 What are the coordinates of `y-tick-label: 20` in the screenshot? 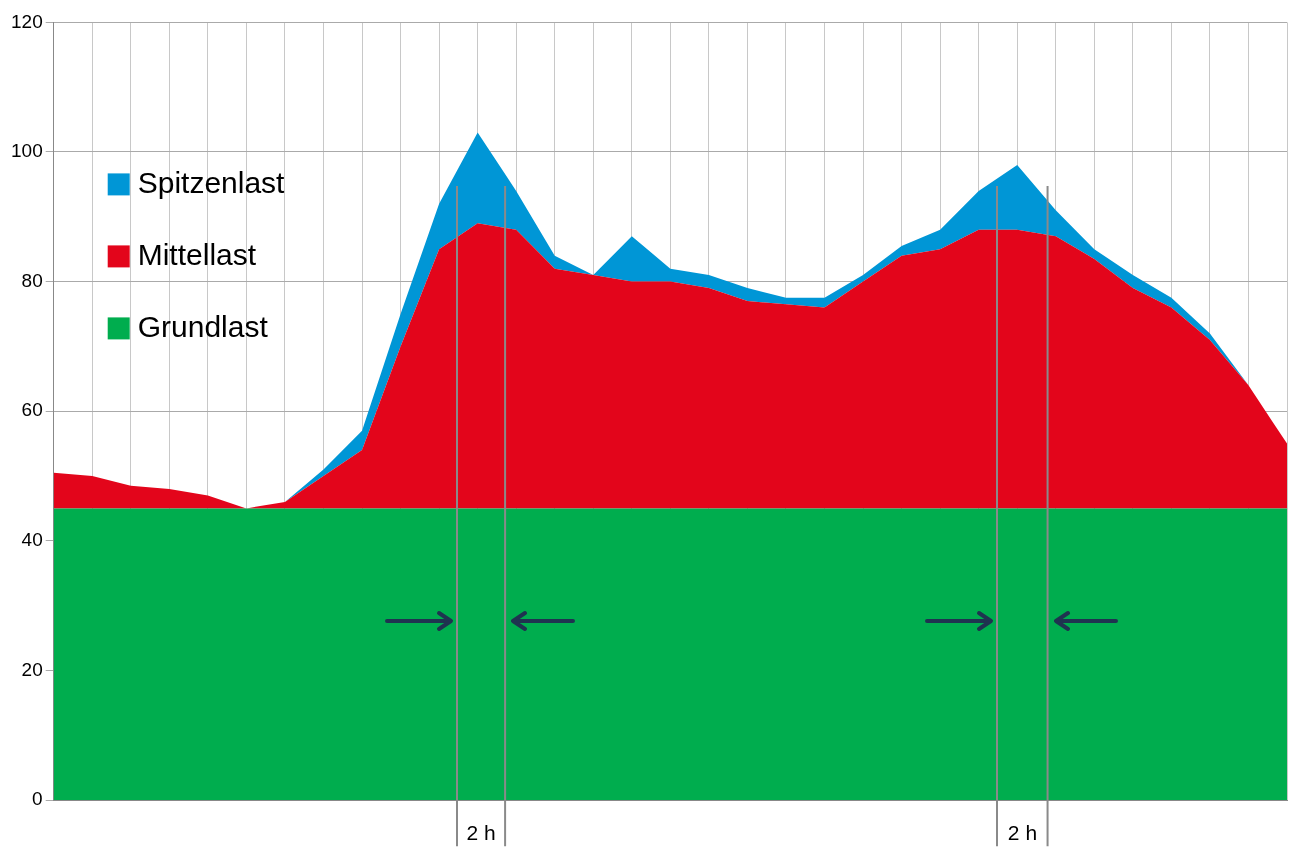 It's located at (32, 669).